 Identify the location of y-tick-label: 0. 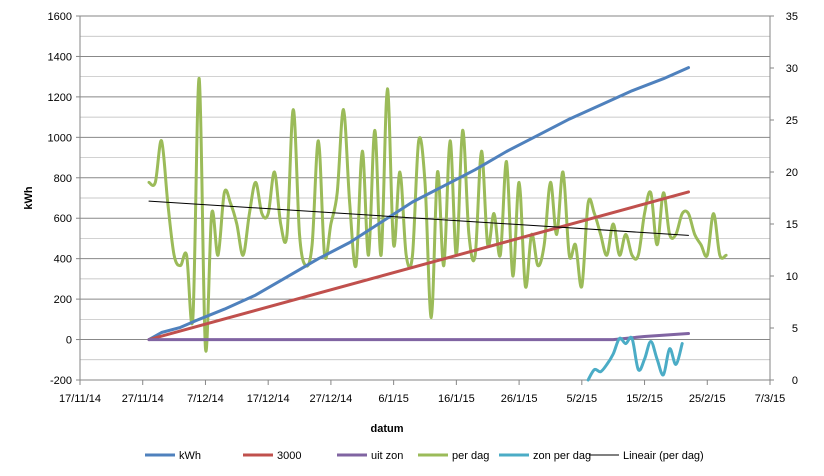
(69, 341).